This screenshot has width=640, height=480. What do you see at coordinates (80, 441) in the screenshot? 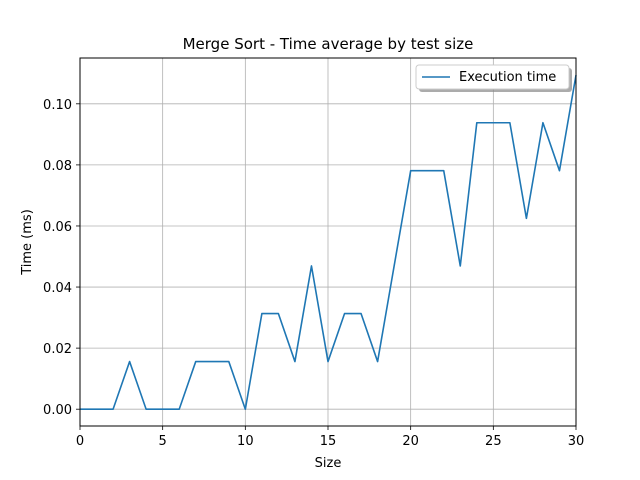
I see `x-tick-label: 0` at bounding box center [80, 441].